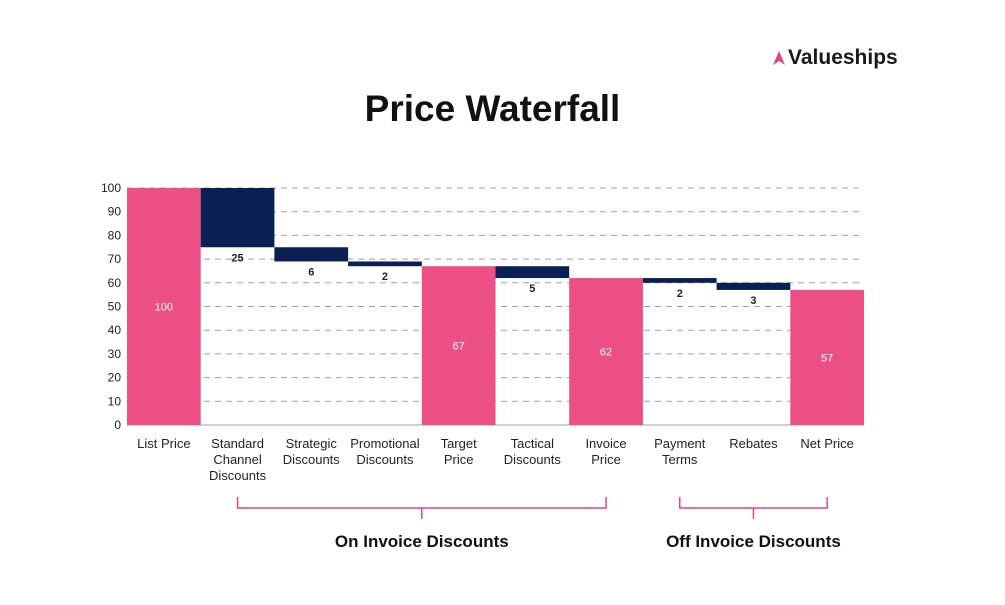 The height and width of the screenshot is (605, 1005). I want to click on x-tick-label: Rebates, so click(753, 443).